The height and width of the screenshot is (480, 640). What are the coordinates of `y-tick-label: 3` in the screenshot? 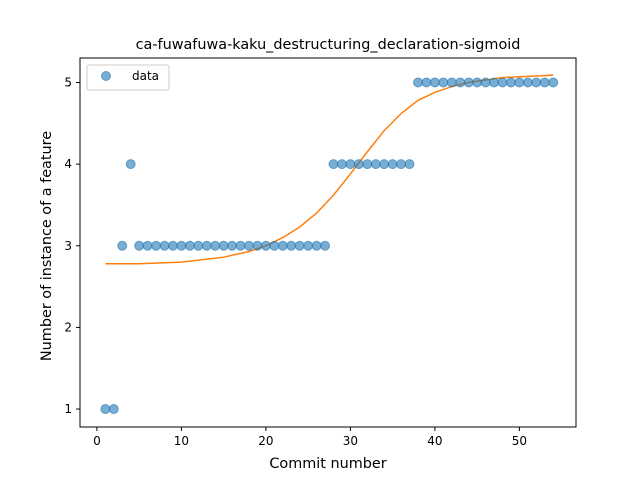 It's located at (68, 246).